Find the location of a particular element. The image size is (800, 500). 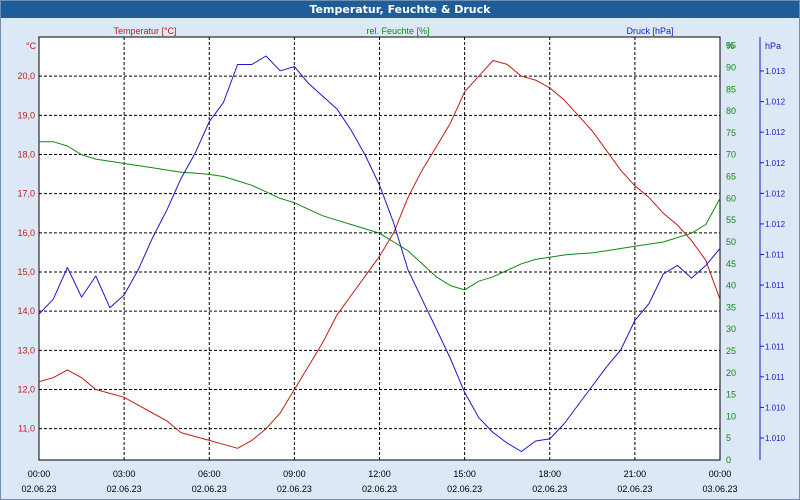

y-tick-humidity: 0 is located at coordinates (728, 460).